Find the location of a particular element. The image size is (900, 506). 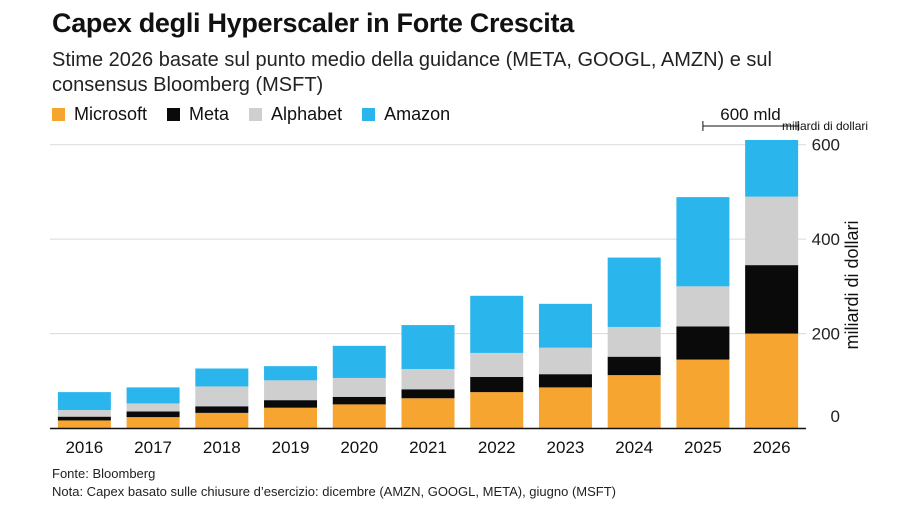

bar-amazon-2019 is located at coordinates (291, 373).